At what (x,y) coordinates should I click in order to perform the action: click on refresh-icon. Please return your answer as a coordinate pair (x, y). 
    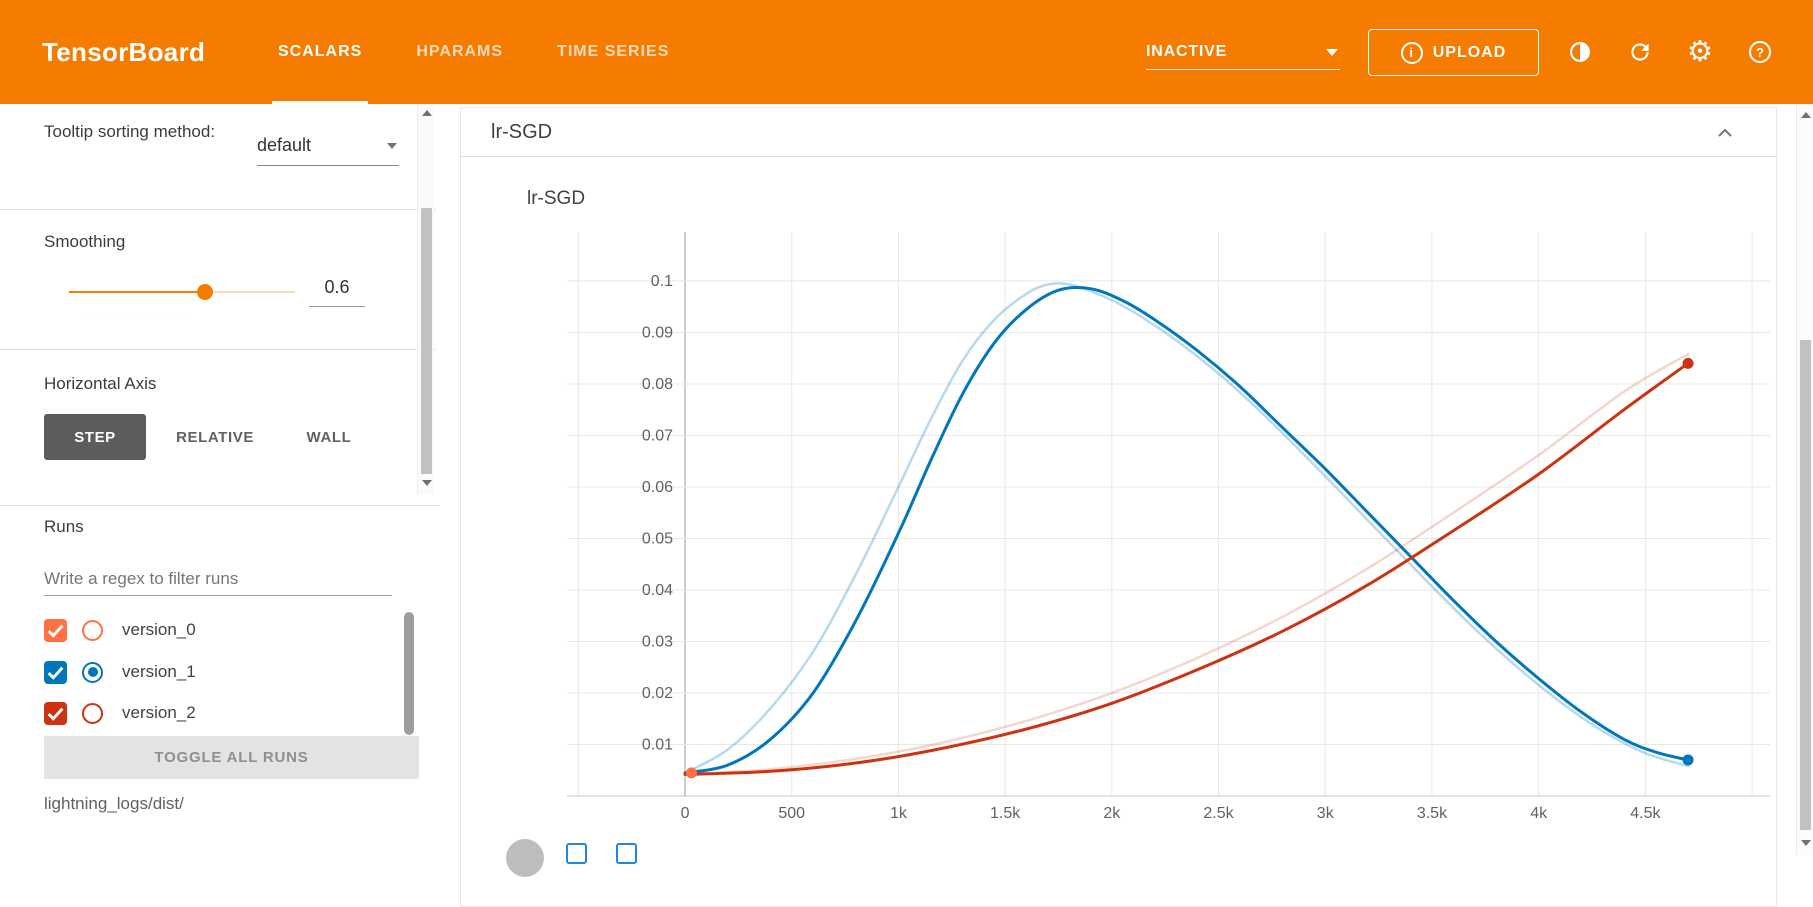
    Looking at the image, I should click on (1640, 52).